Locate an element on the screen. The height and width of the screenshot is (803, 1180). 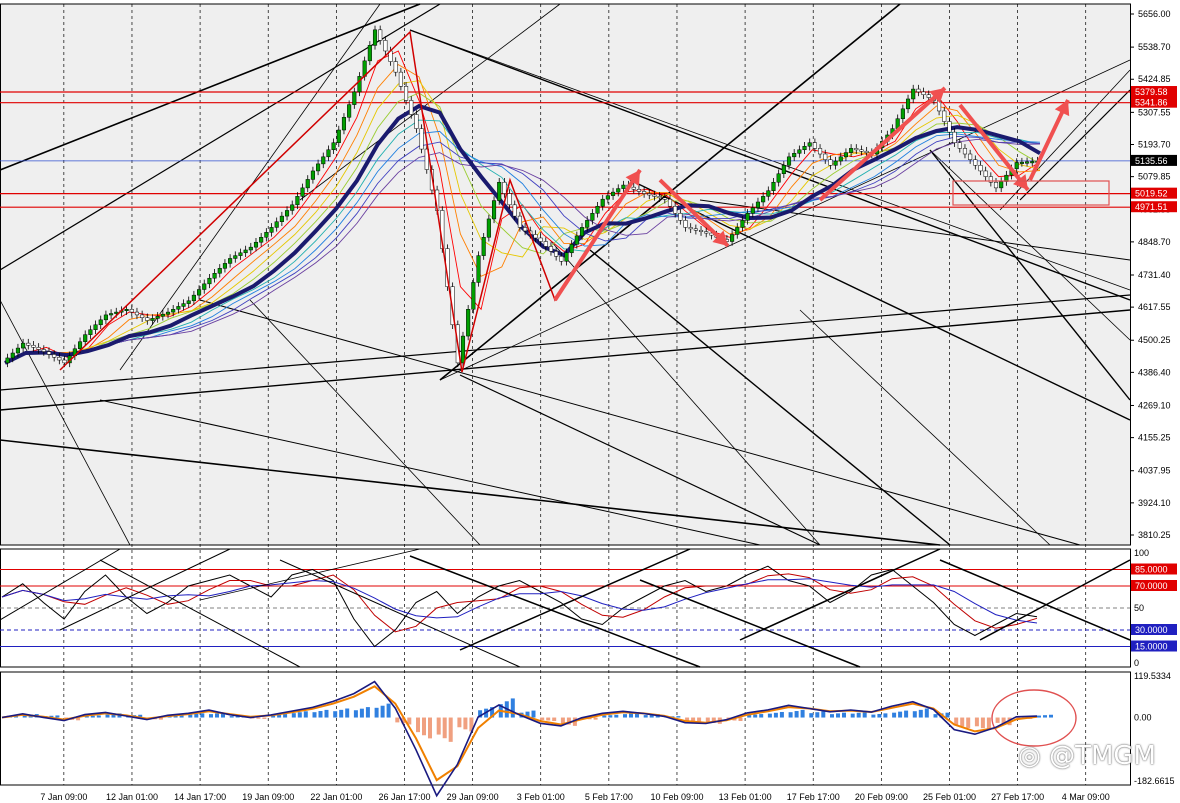
stoch-slow-line is located at coordinates (519, 601).